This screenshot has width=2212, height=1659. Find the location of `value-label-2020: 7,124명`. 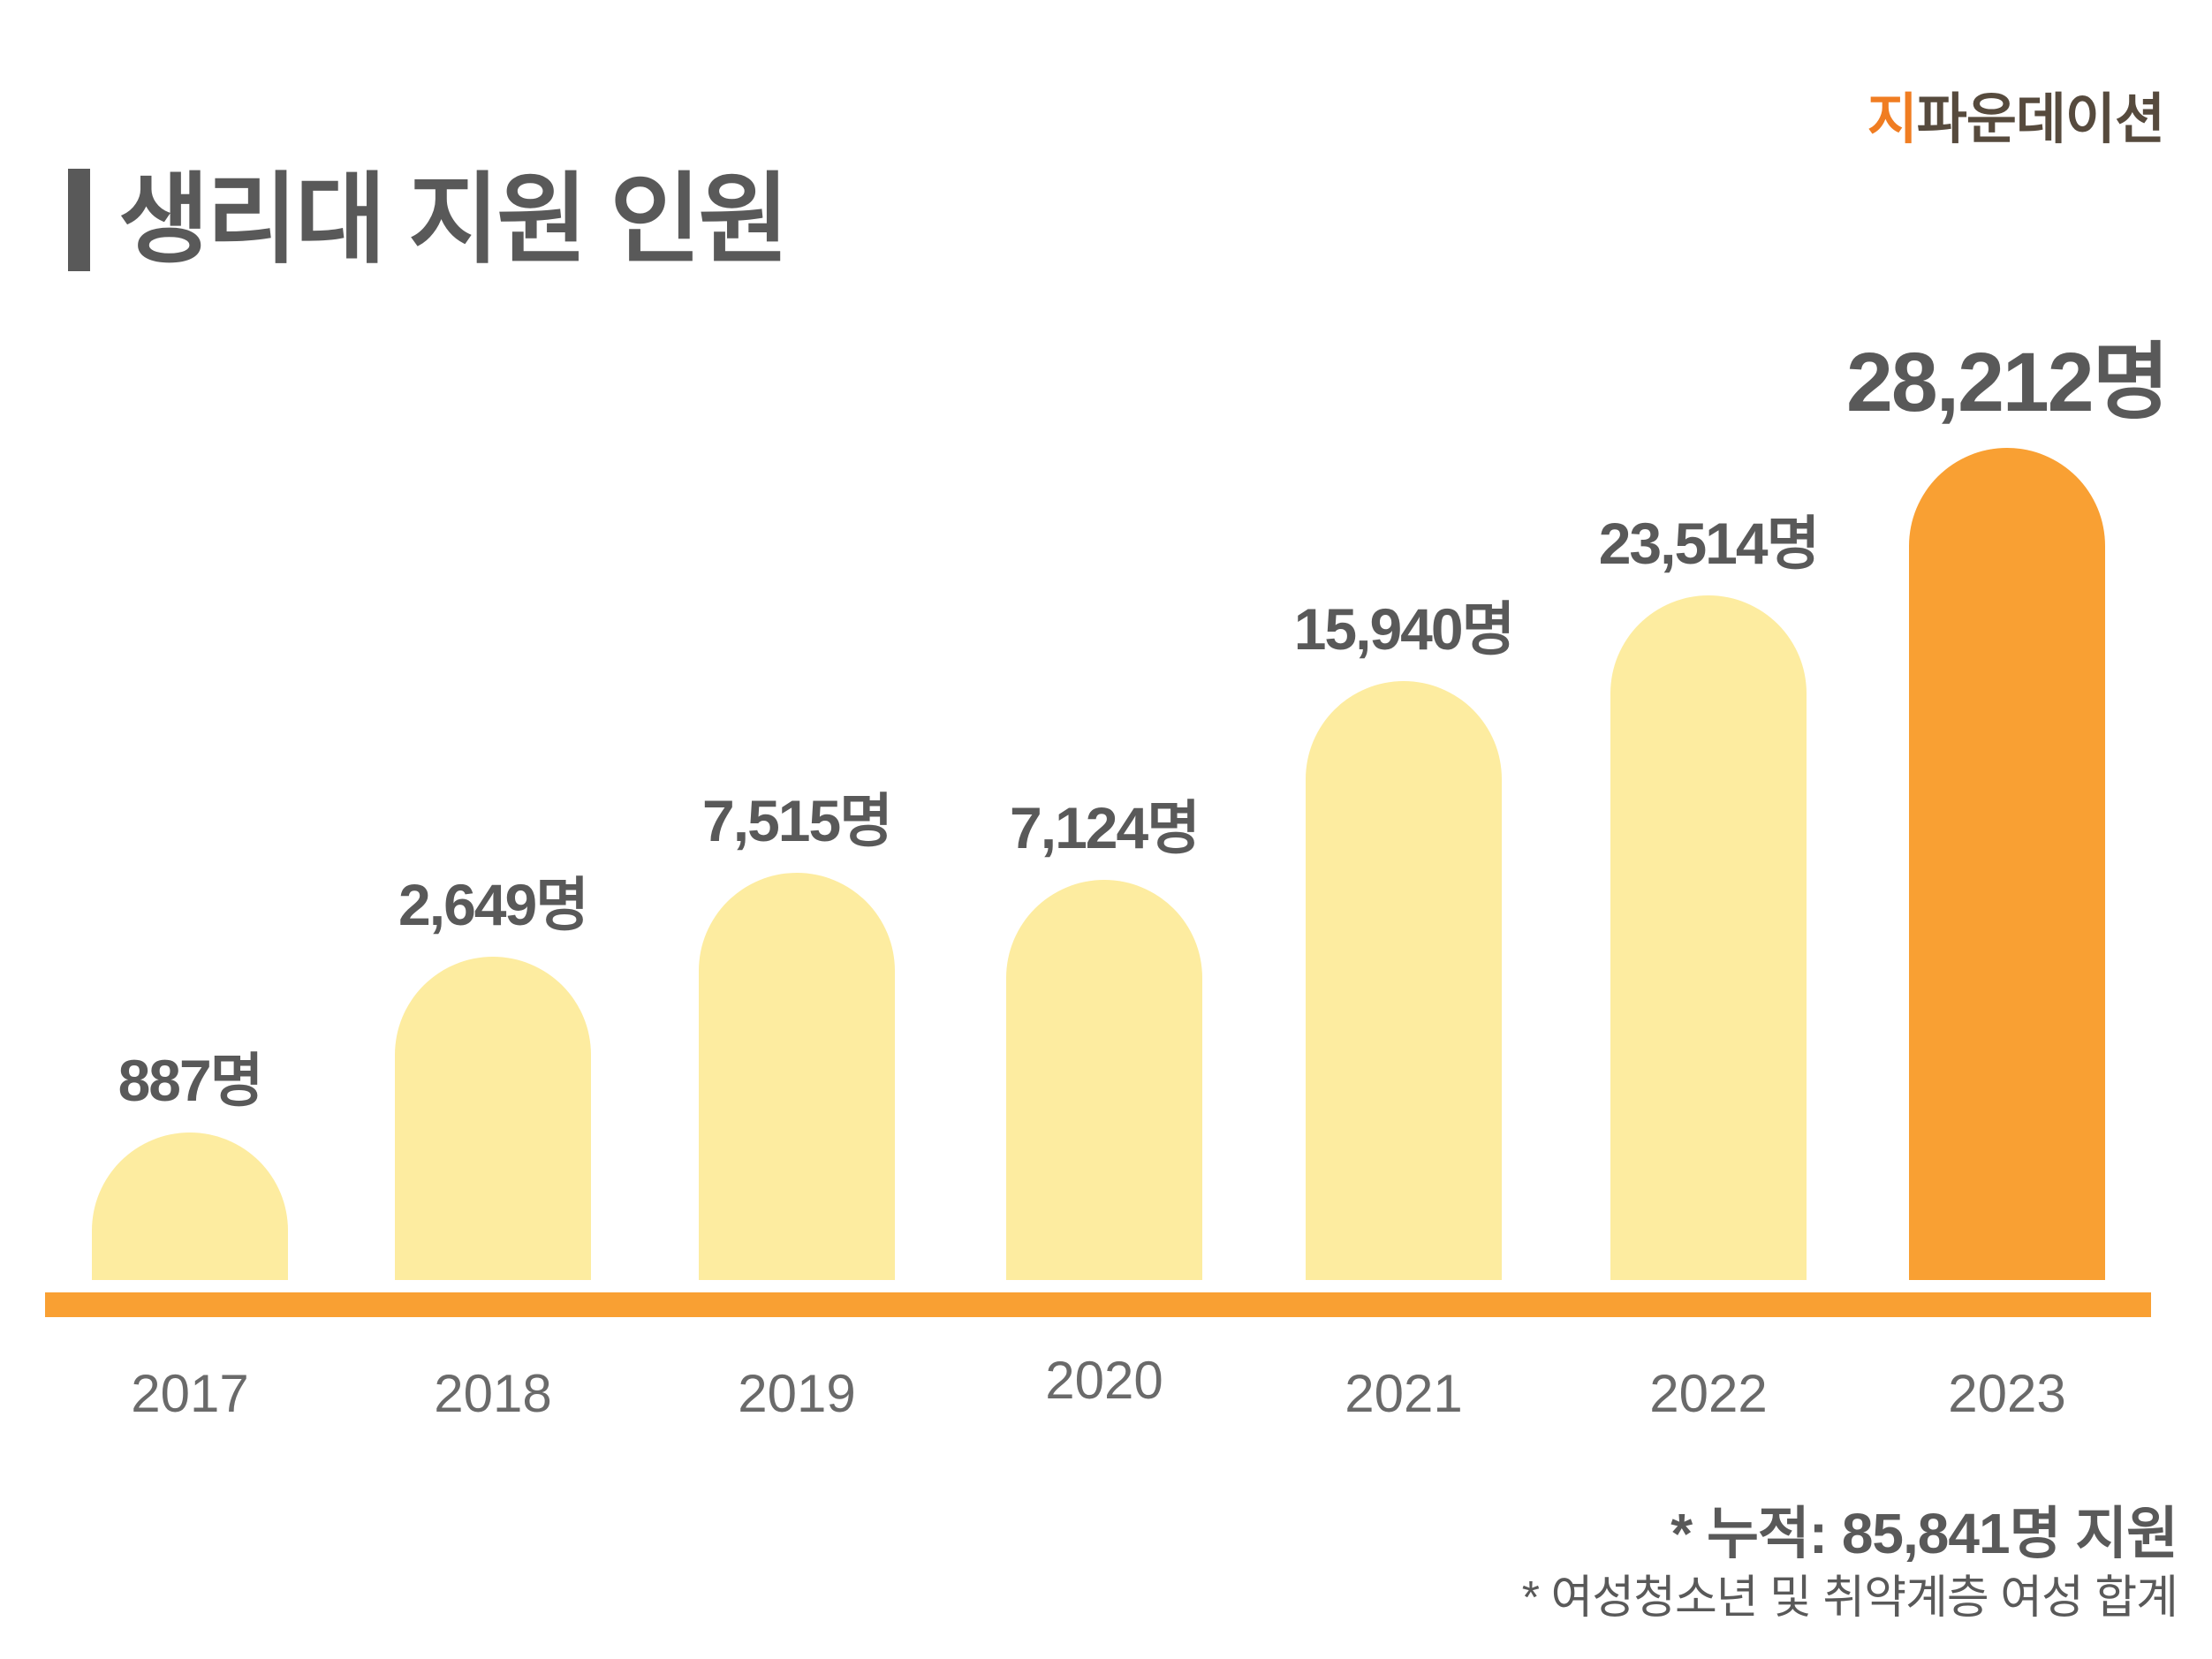

value-label-2020: 7,124명 is located at coordinates (1105, 827).